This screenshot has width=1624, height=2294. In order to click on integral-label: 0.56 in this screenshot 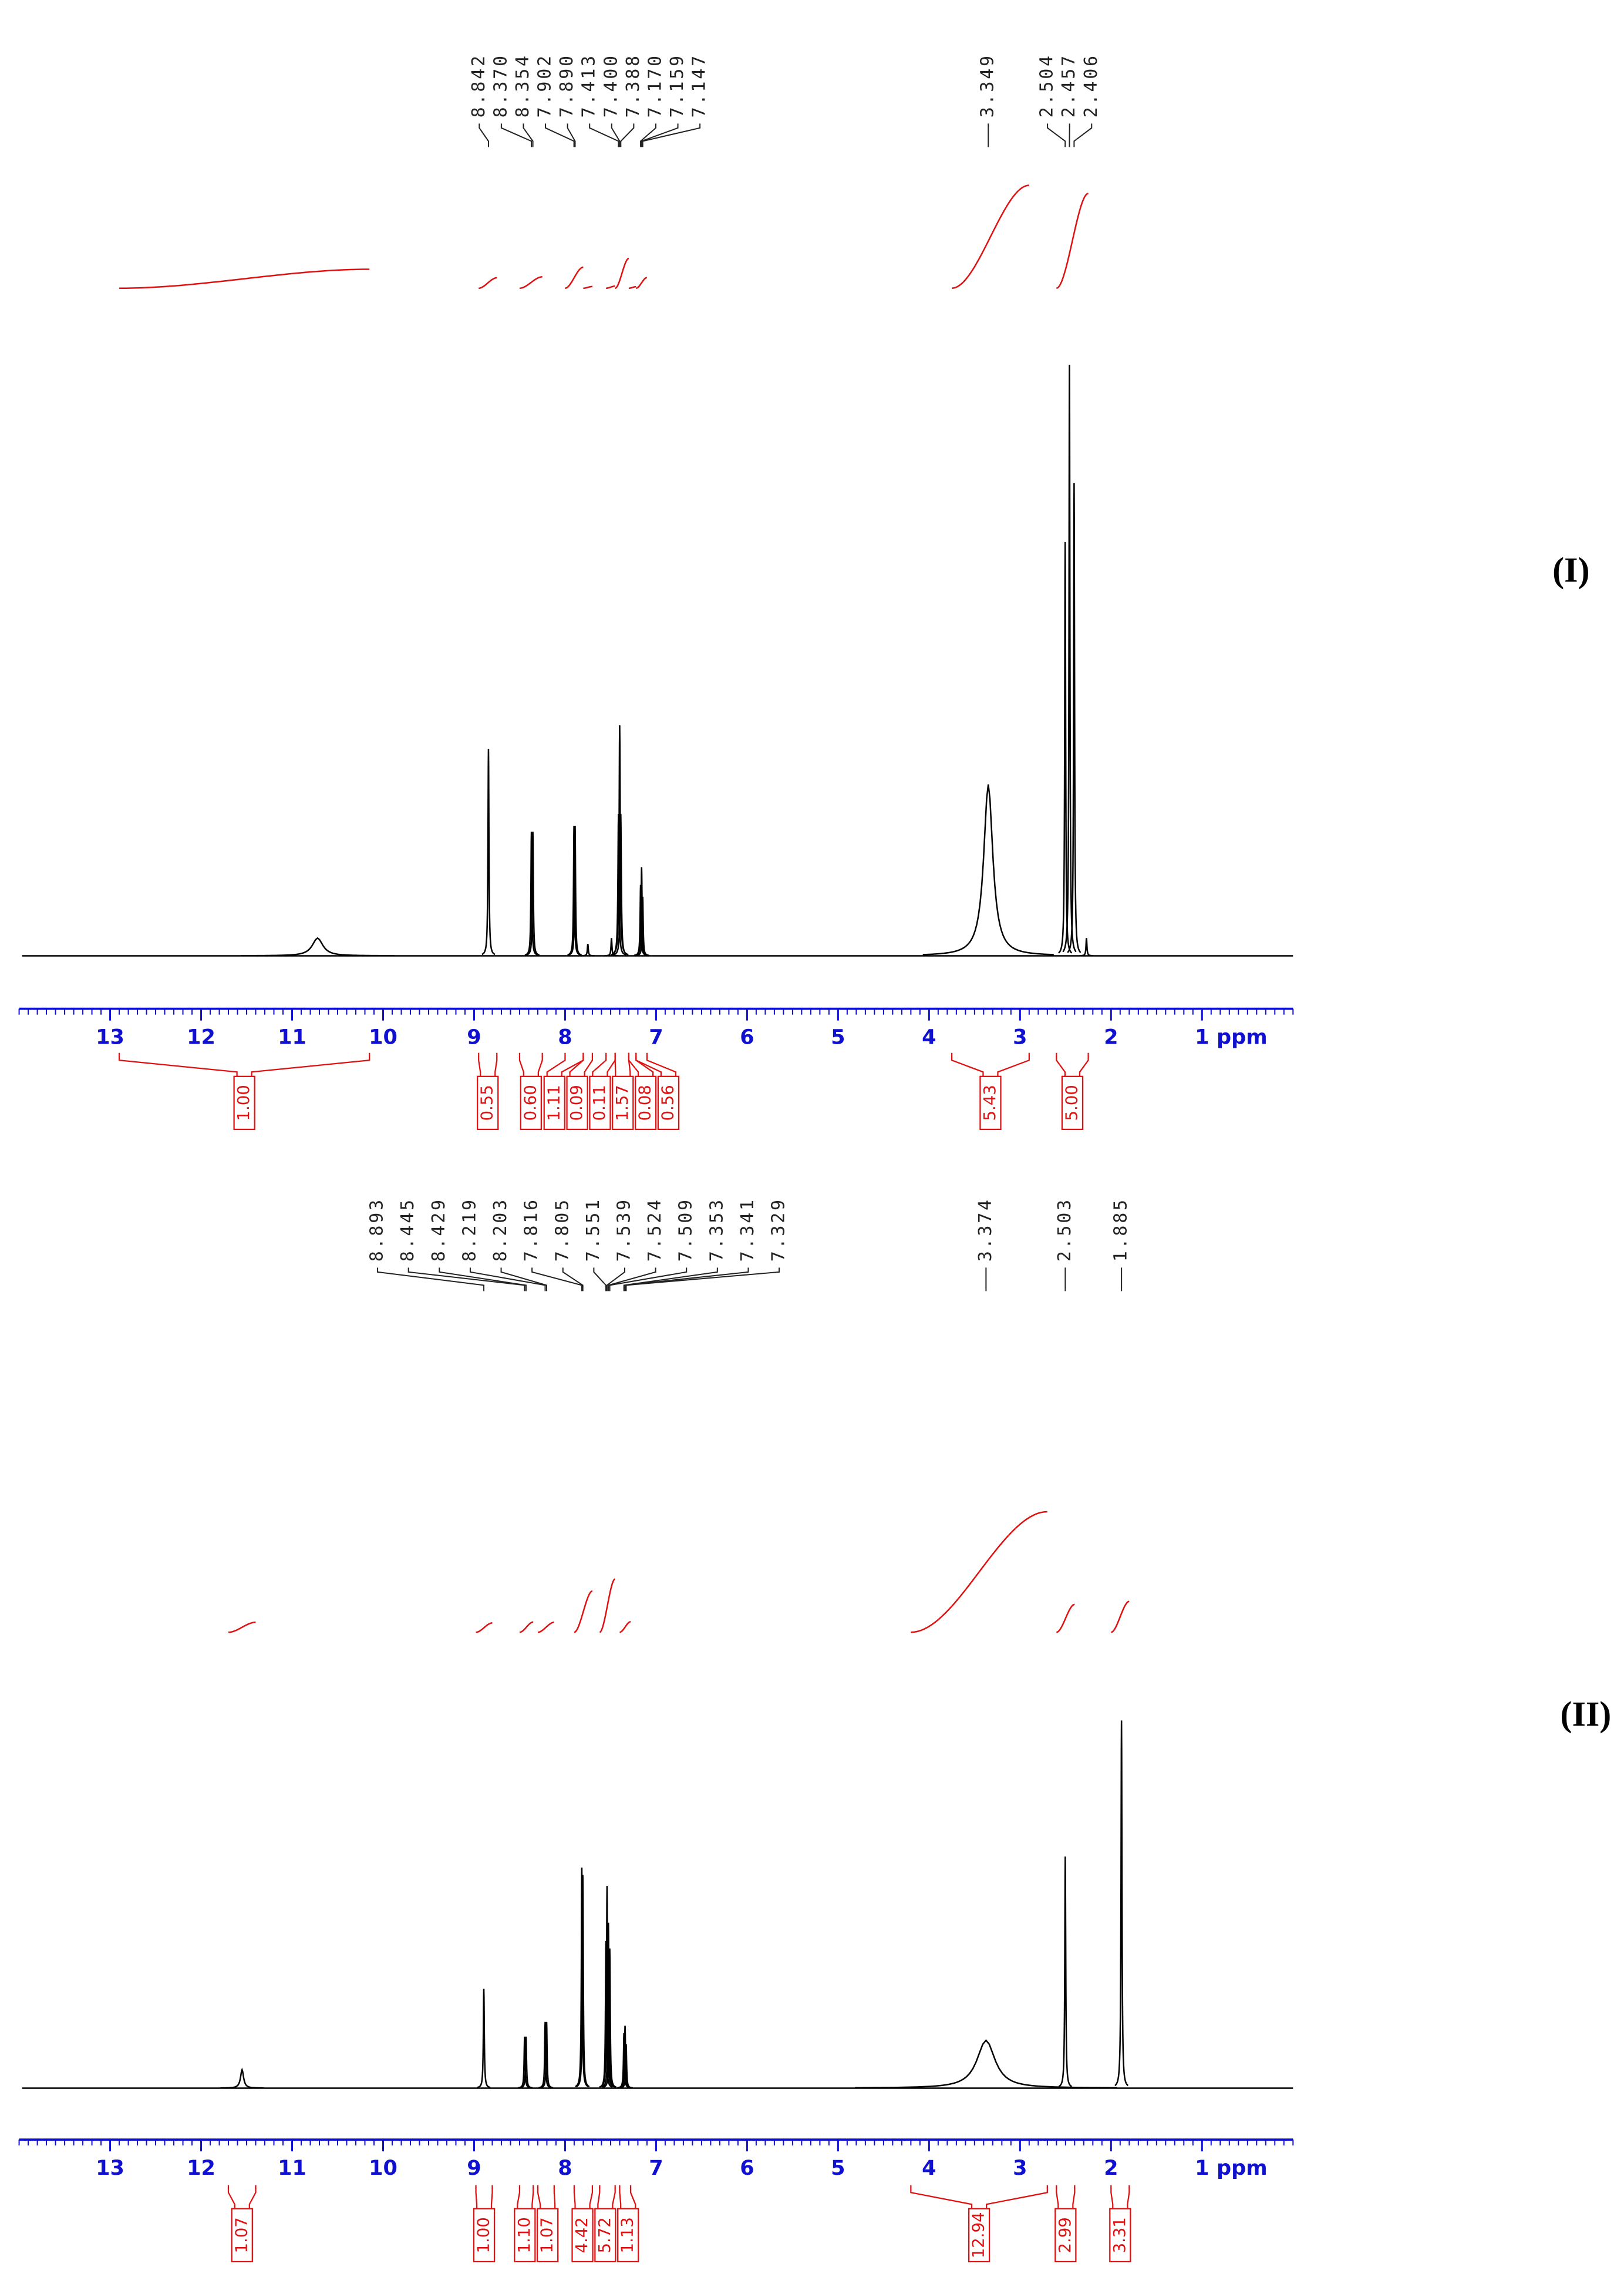, I will do `click(667, 1103)`.